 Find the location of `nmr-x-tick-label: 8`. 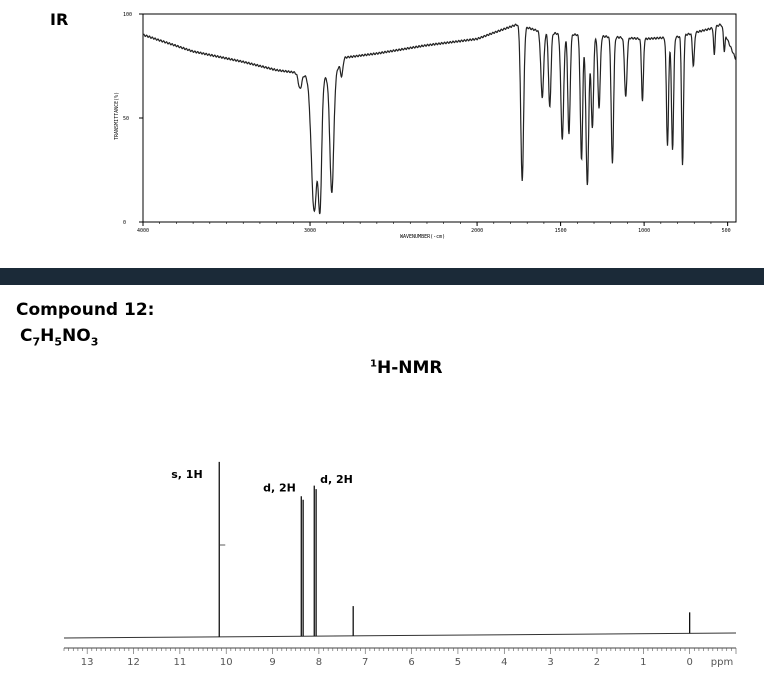

nmr-x-tick-label: 8 is located at coordinates (319, 662).